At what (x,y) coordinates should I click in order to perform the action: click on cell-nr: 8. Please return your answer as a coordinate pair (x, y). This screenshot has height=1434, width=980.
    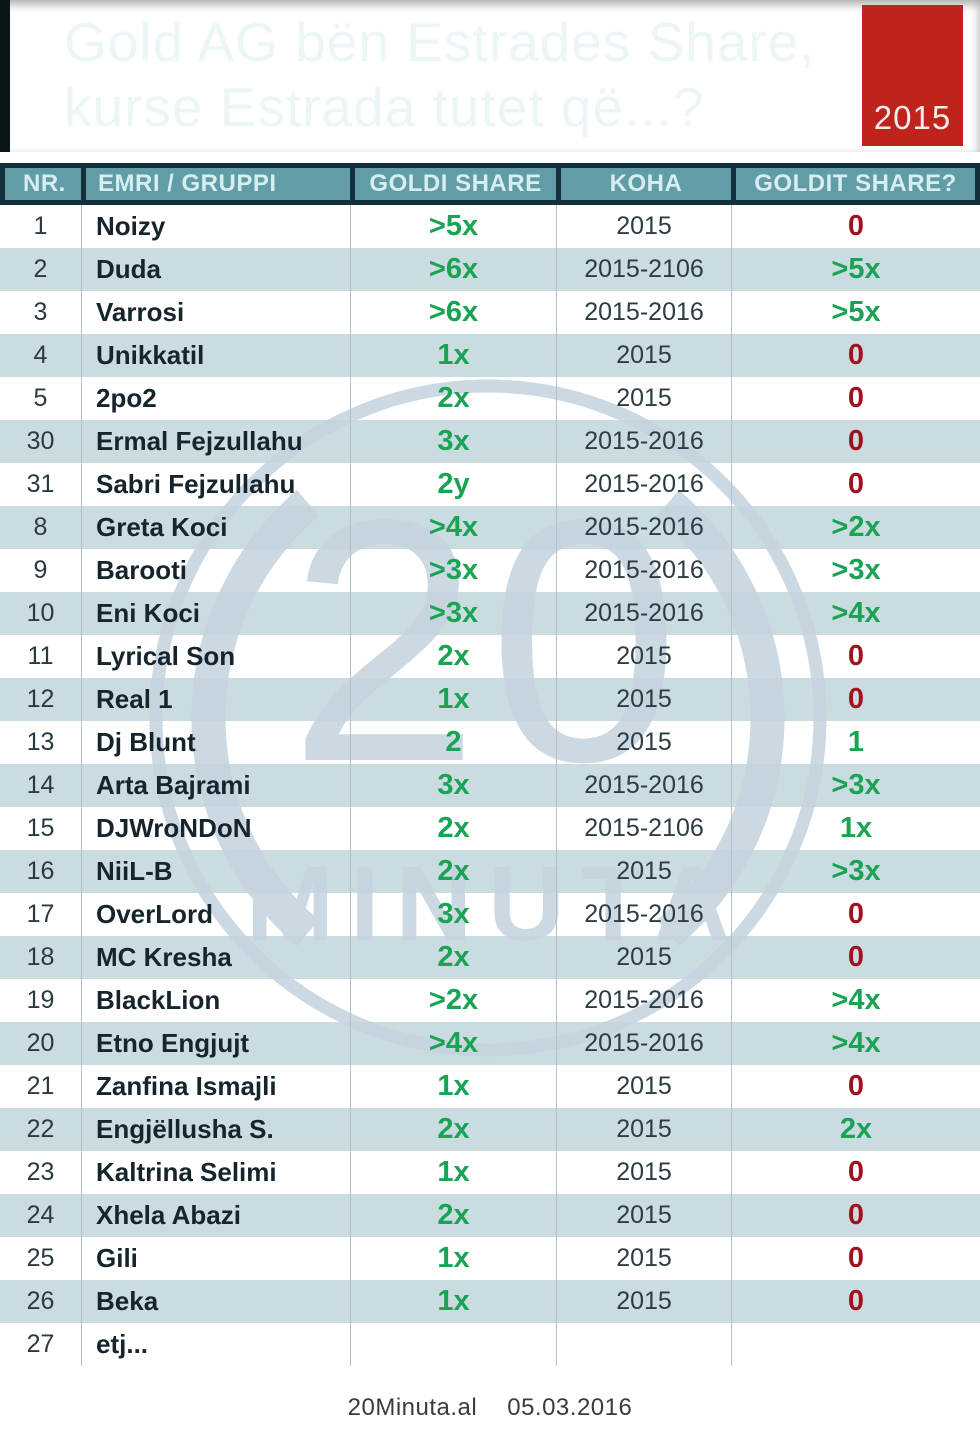
    Looking at the image, I should click on (40, 527).